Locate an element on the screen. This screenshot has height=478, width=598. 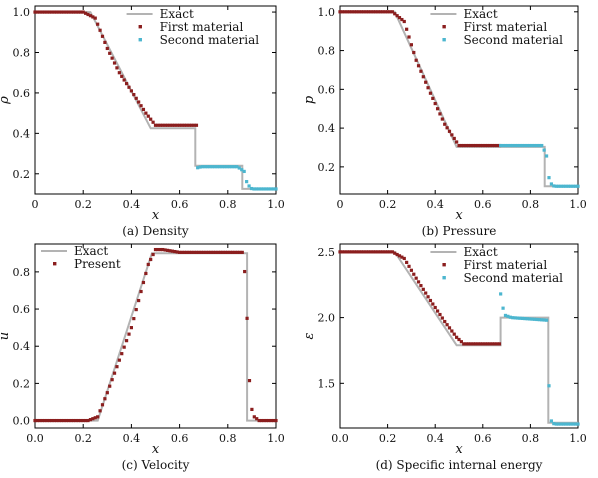
exact-line is located at coordinates (459, 337).